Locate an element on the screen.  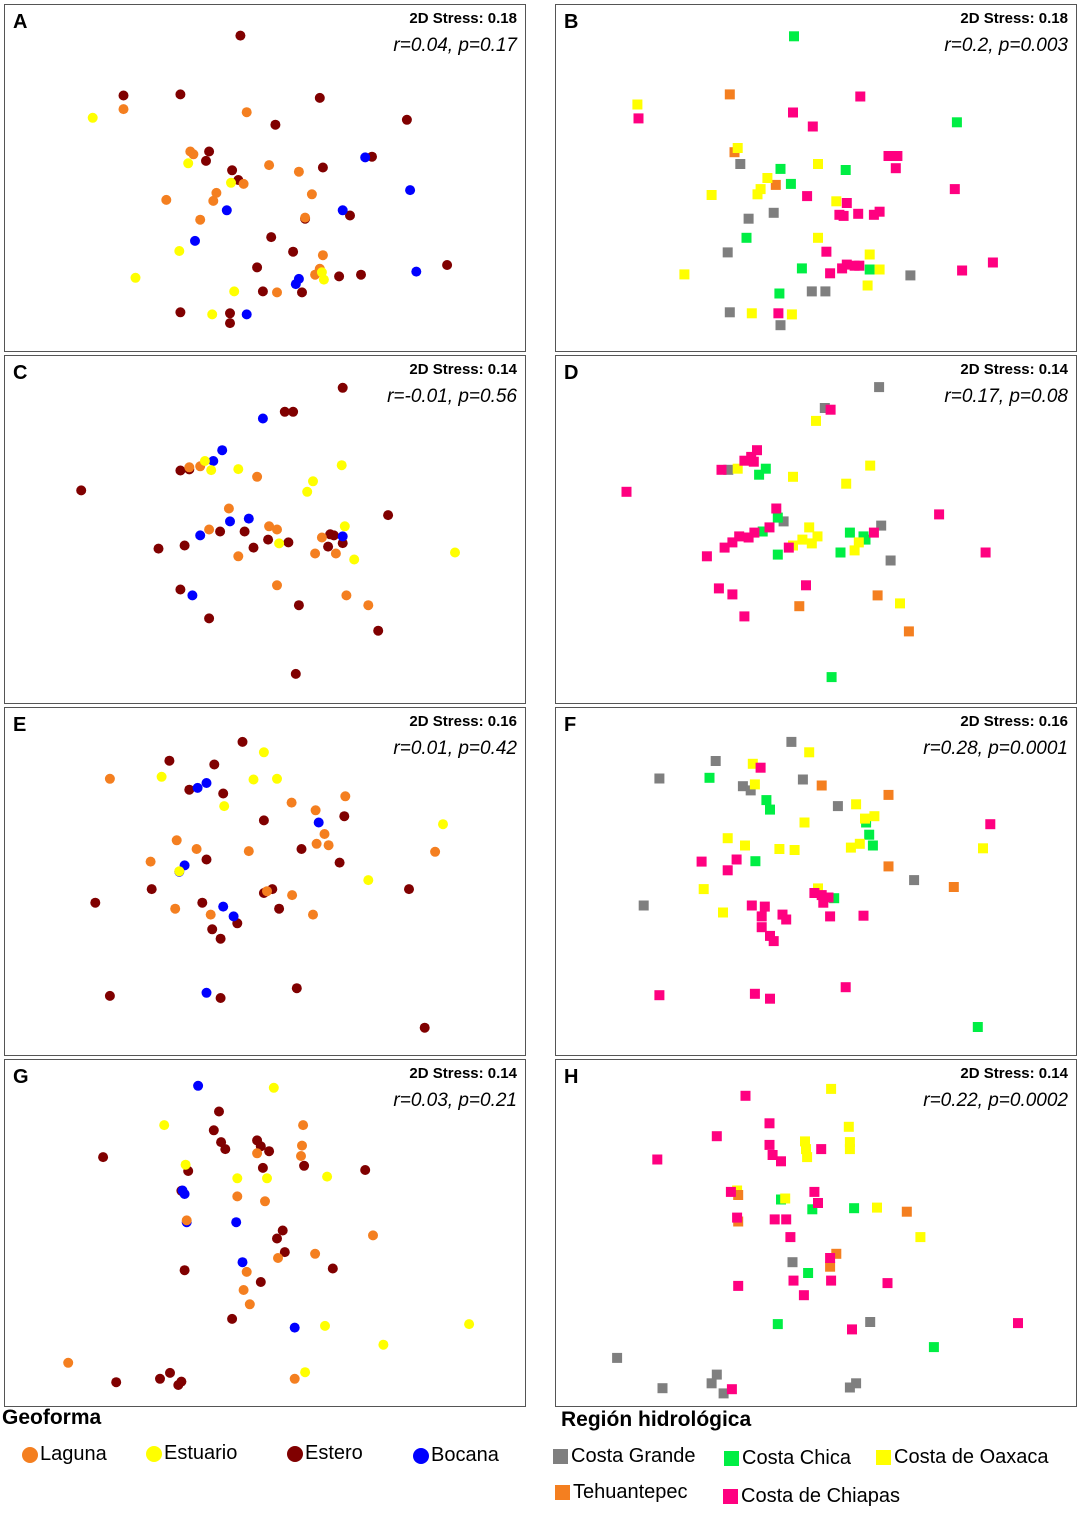
correlation-stats: r=0.04, p=0.17 is located at coordinates (455, 45).